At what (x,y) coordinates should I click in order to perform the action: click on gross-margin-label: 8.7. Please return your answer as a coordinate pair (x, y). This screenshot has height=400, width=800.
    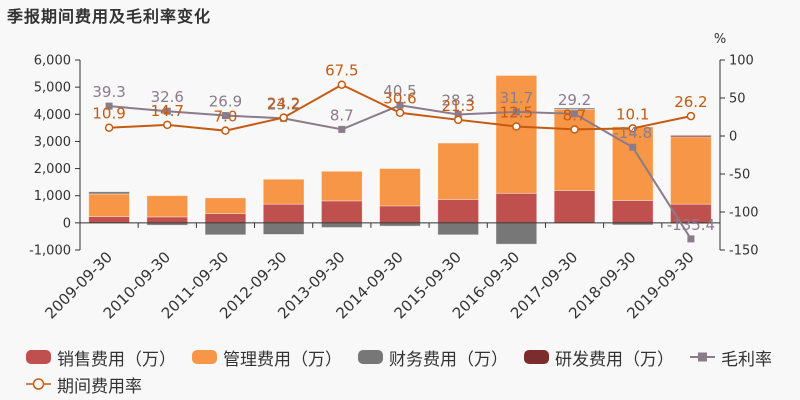
    Looking at the image, I should click on (342, 115).